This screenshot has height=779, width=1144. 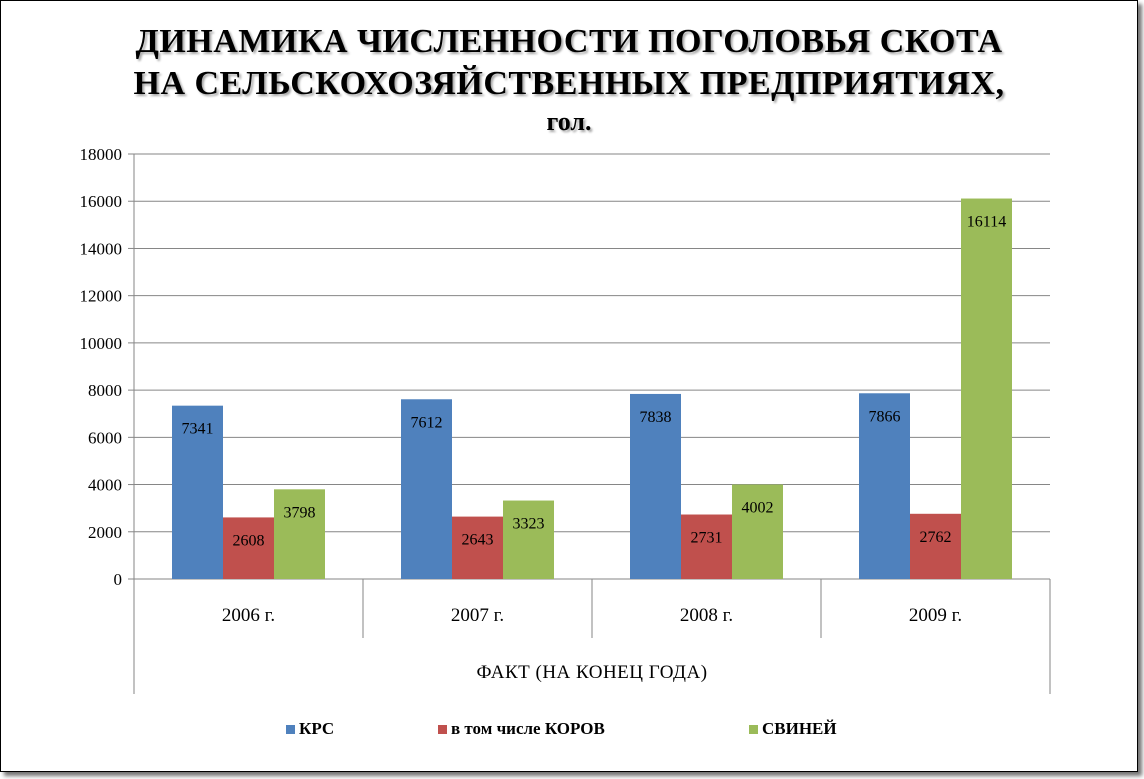 What do you see at coordinates (591, 672) in the screenshot?
I see `x-group-label: ФАКТ (НА КОНЕЦ ГОДА)` at bounding box center [591, 672].